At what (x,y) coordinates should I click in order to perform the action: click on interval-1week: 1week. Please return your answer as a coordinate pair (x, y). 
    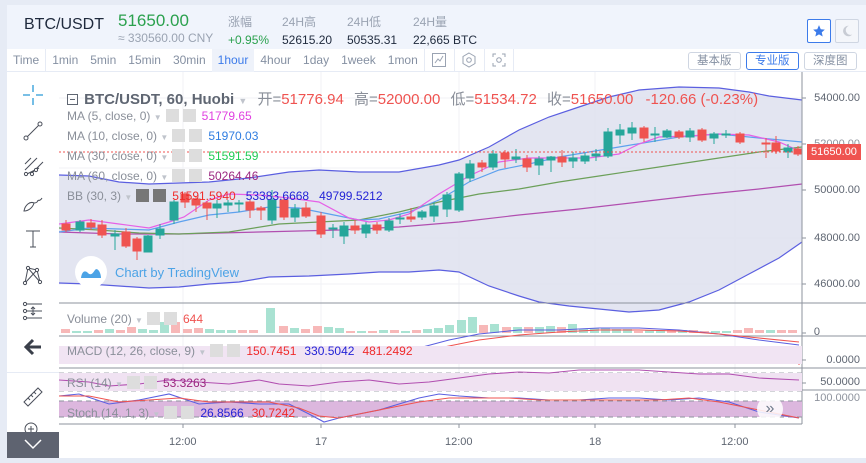
    Looking at the image, I should click on (358, 59).